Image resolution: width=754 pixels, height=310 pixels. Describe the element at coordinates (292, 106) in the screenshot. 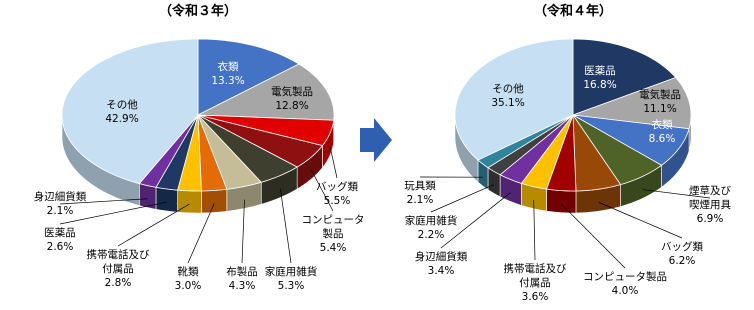

I see `value-label: 12.8%` at that location.